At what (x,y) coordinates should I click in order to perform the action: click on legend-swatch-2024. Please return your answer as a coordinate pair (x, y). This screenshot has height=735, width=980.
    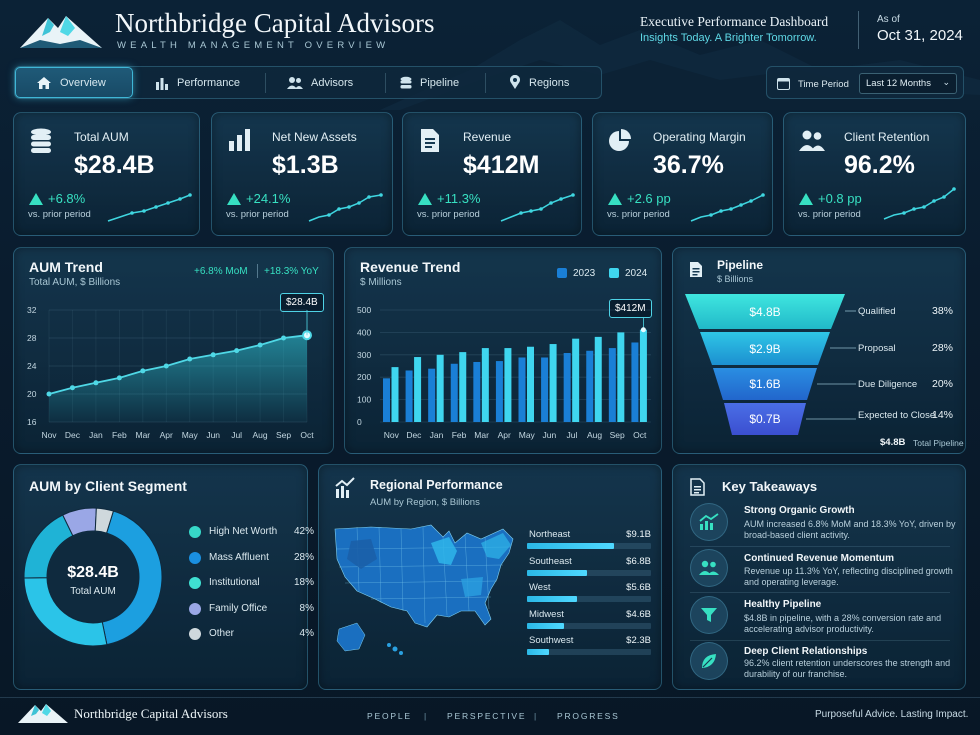
    Looking at the image, I should click on (614, 273).